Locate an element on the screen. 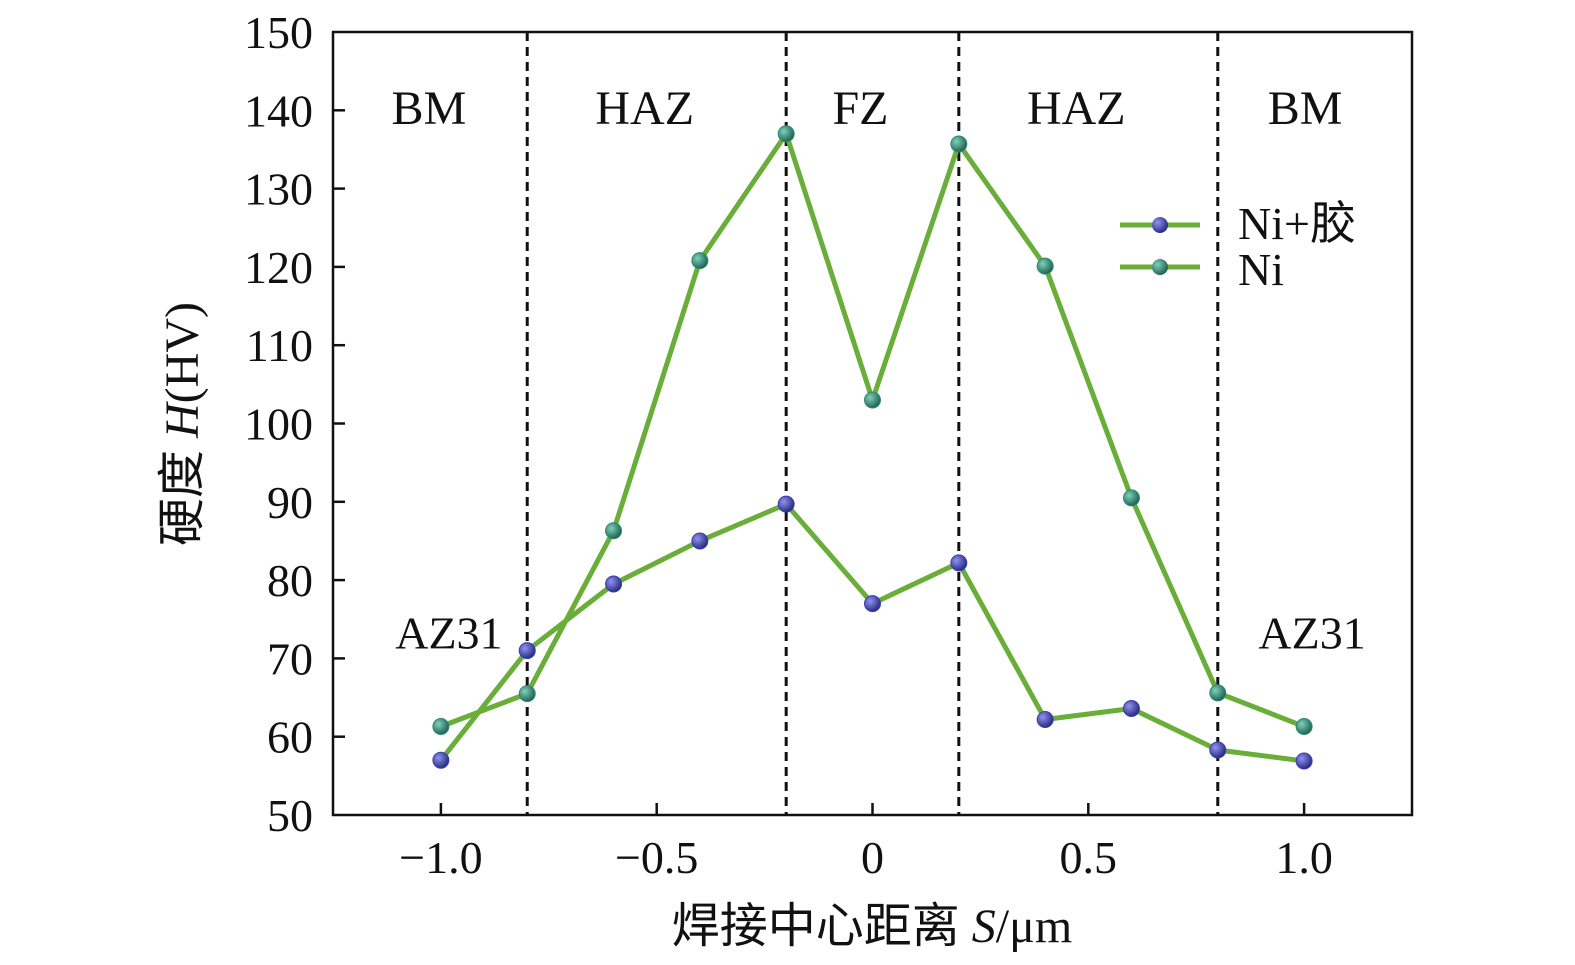  y-tick-label: 80 is located at coordinates (290, 580).